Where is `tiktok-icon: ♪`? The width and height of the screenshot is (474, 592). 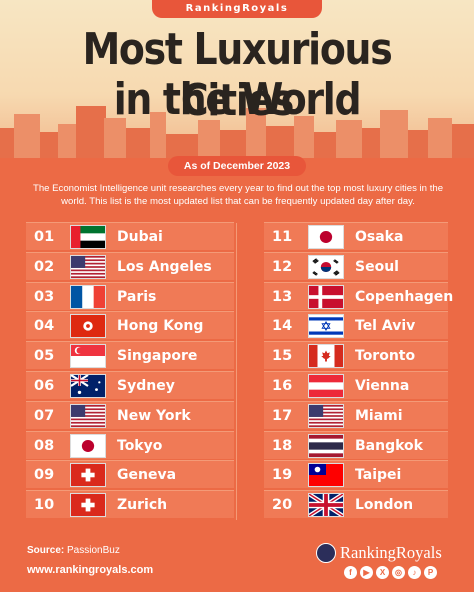
tiktok-icon: ♪ is located at coordinates (414, 572).